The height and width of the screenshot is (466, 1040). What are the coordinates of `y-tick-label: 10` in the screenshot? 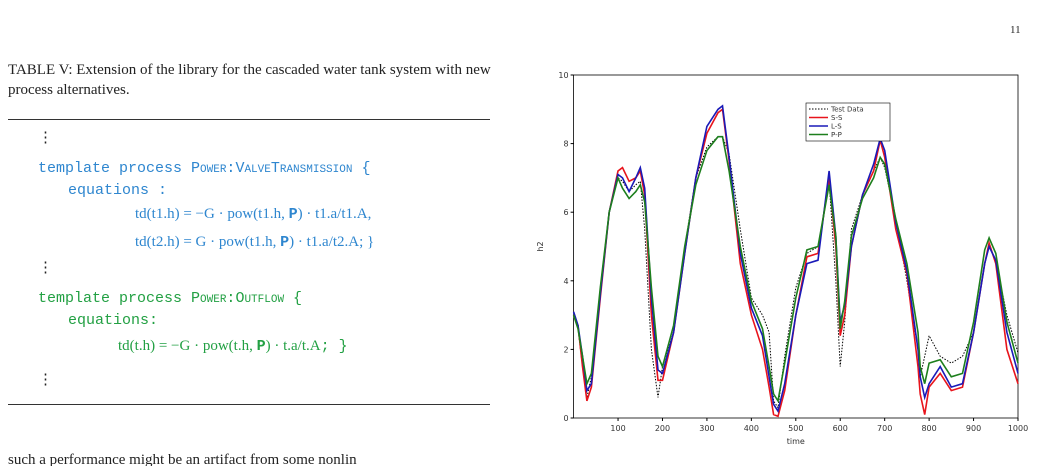 It's located at (563, 75).